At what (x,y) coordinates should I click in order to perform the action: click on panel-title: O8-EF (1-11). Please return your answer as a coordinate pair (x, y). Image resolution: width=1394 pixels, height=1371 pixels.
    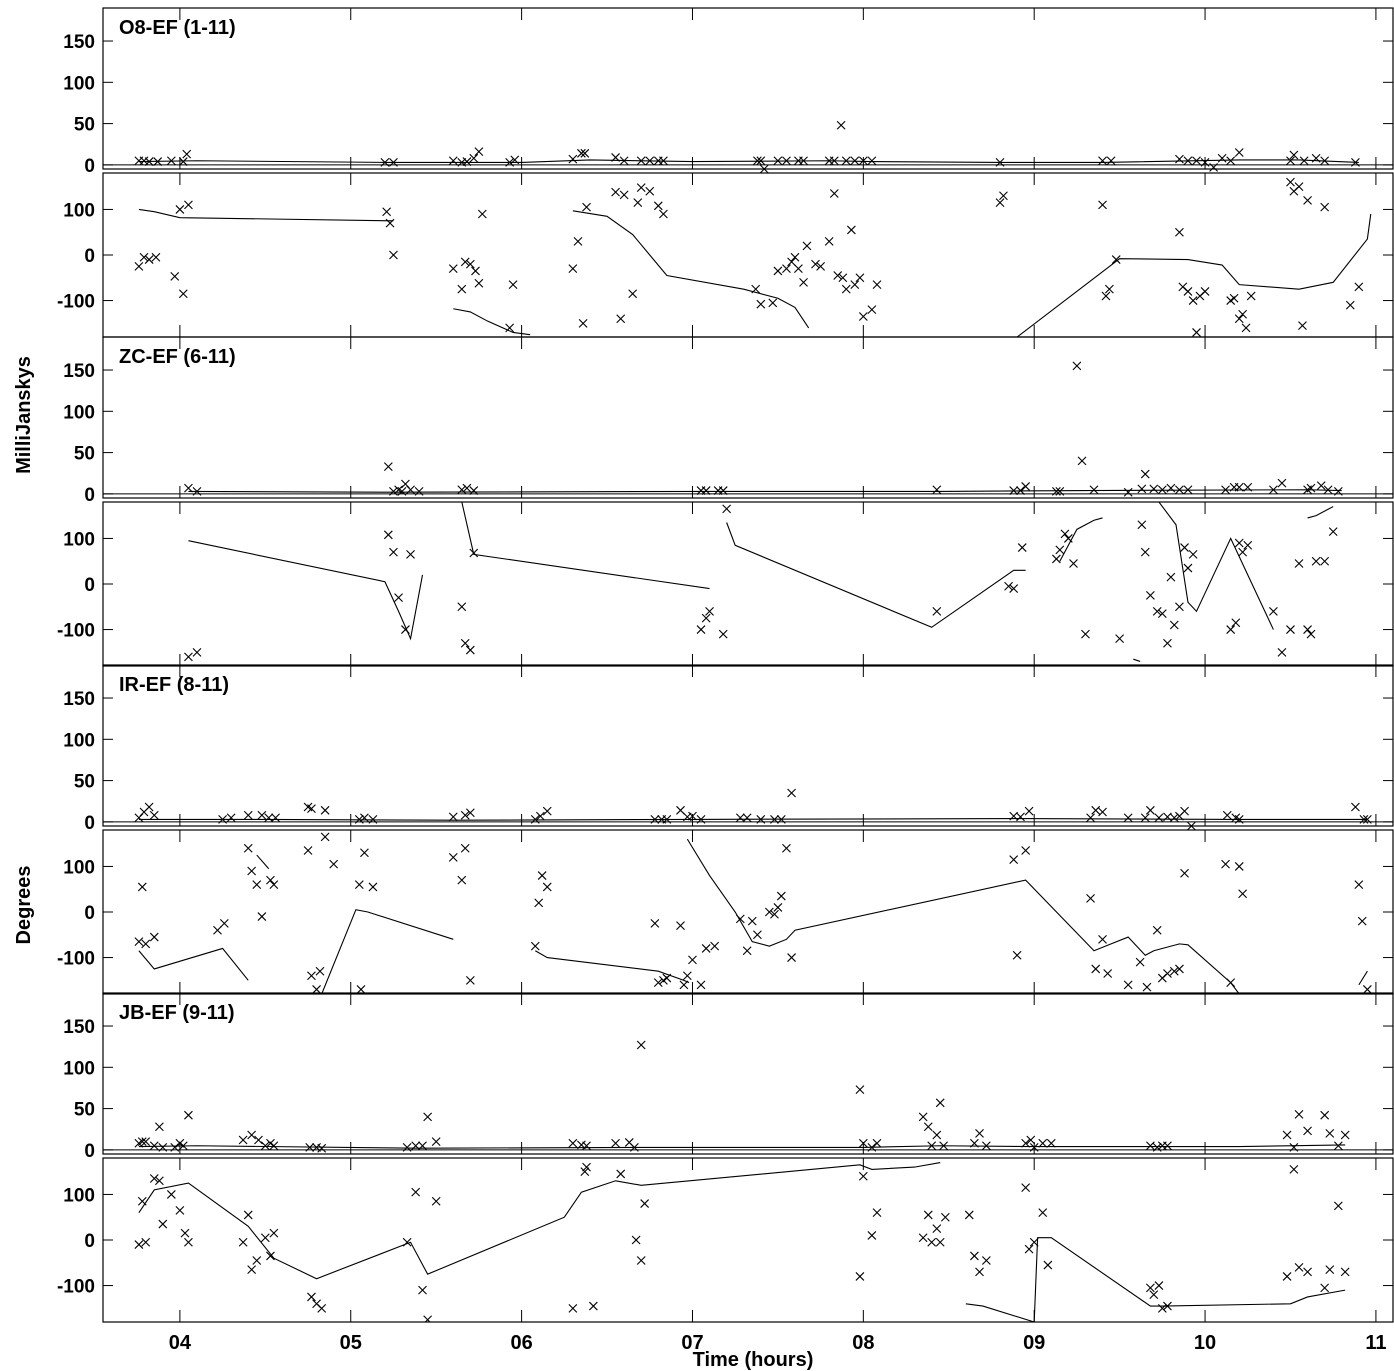
    Looking at the image, I should click on (177, 28).